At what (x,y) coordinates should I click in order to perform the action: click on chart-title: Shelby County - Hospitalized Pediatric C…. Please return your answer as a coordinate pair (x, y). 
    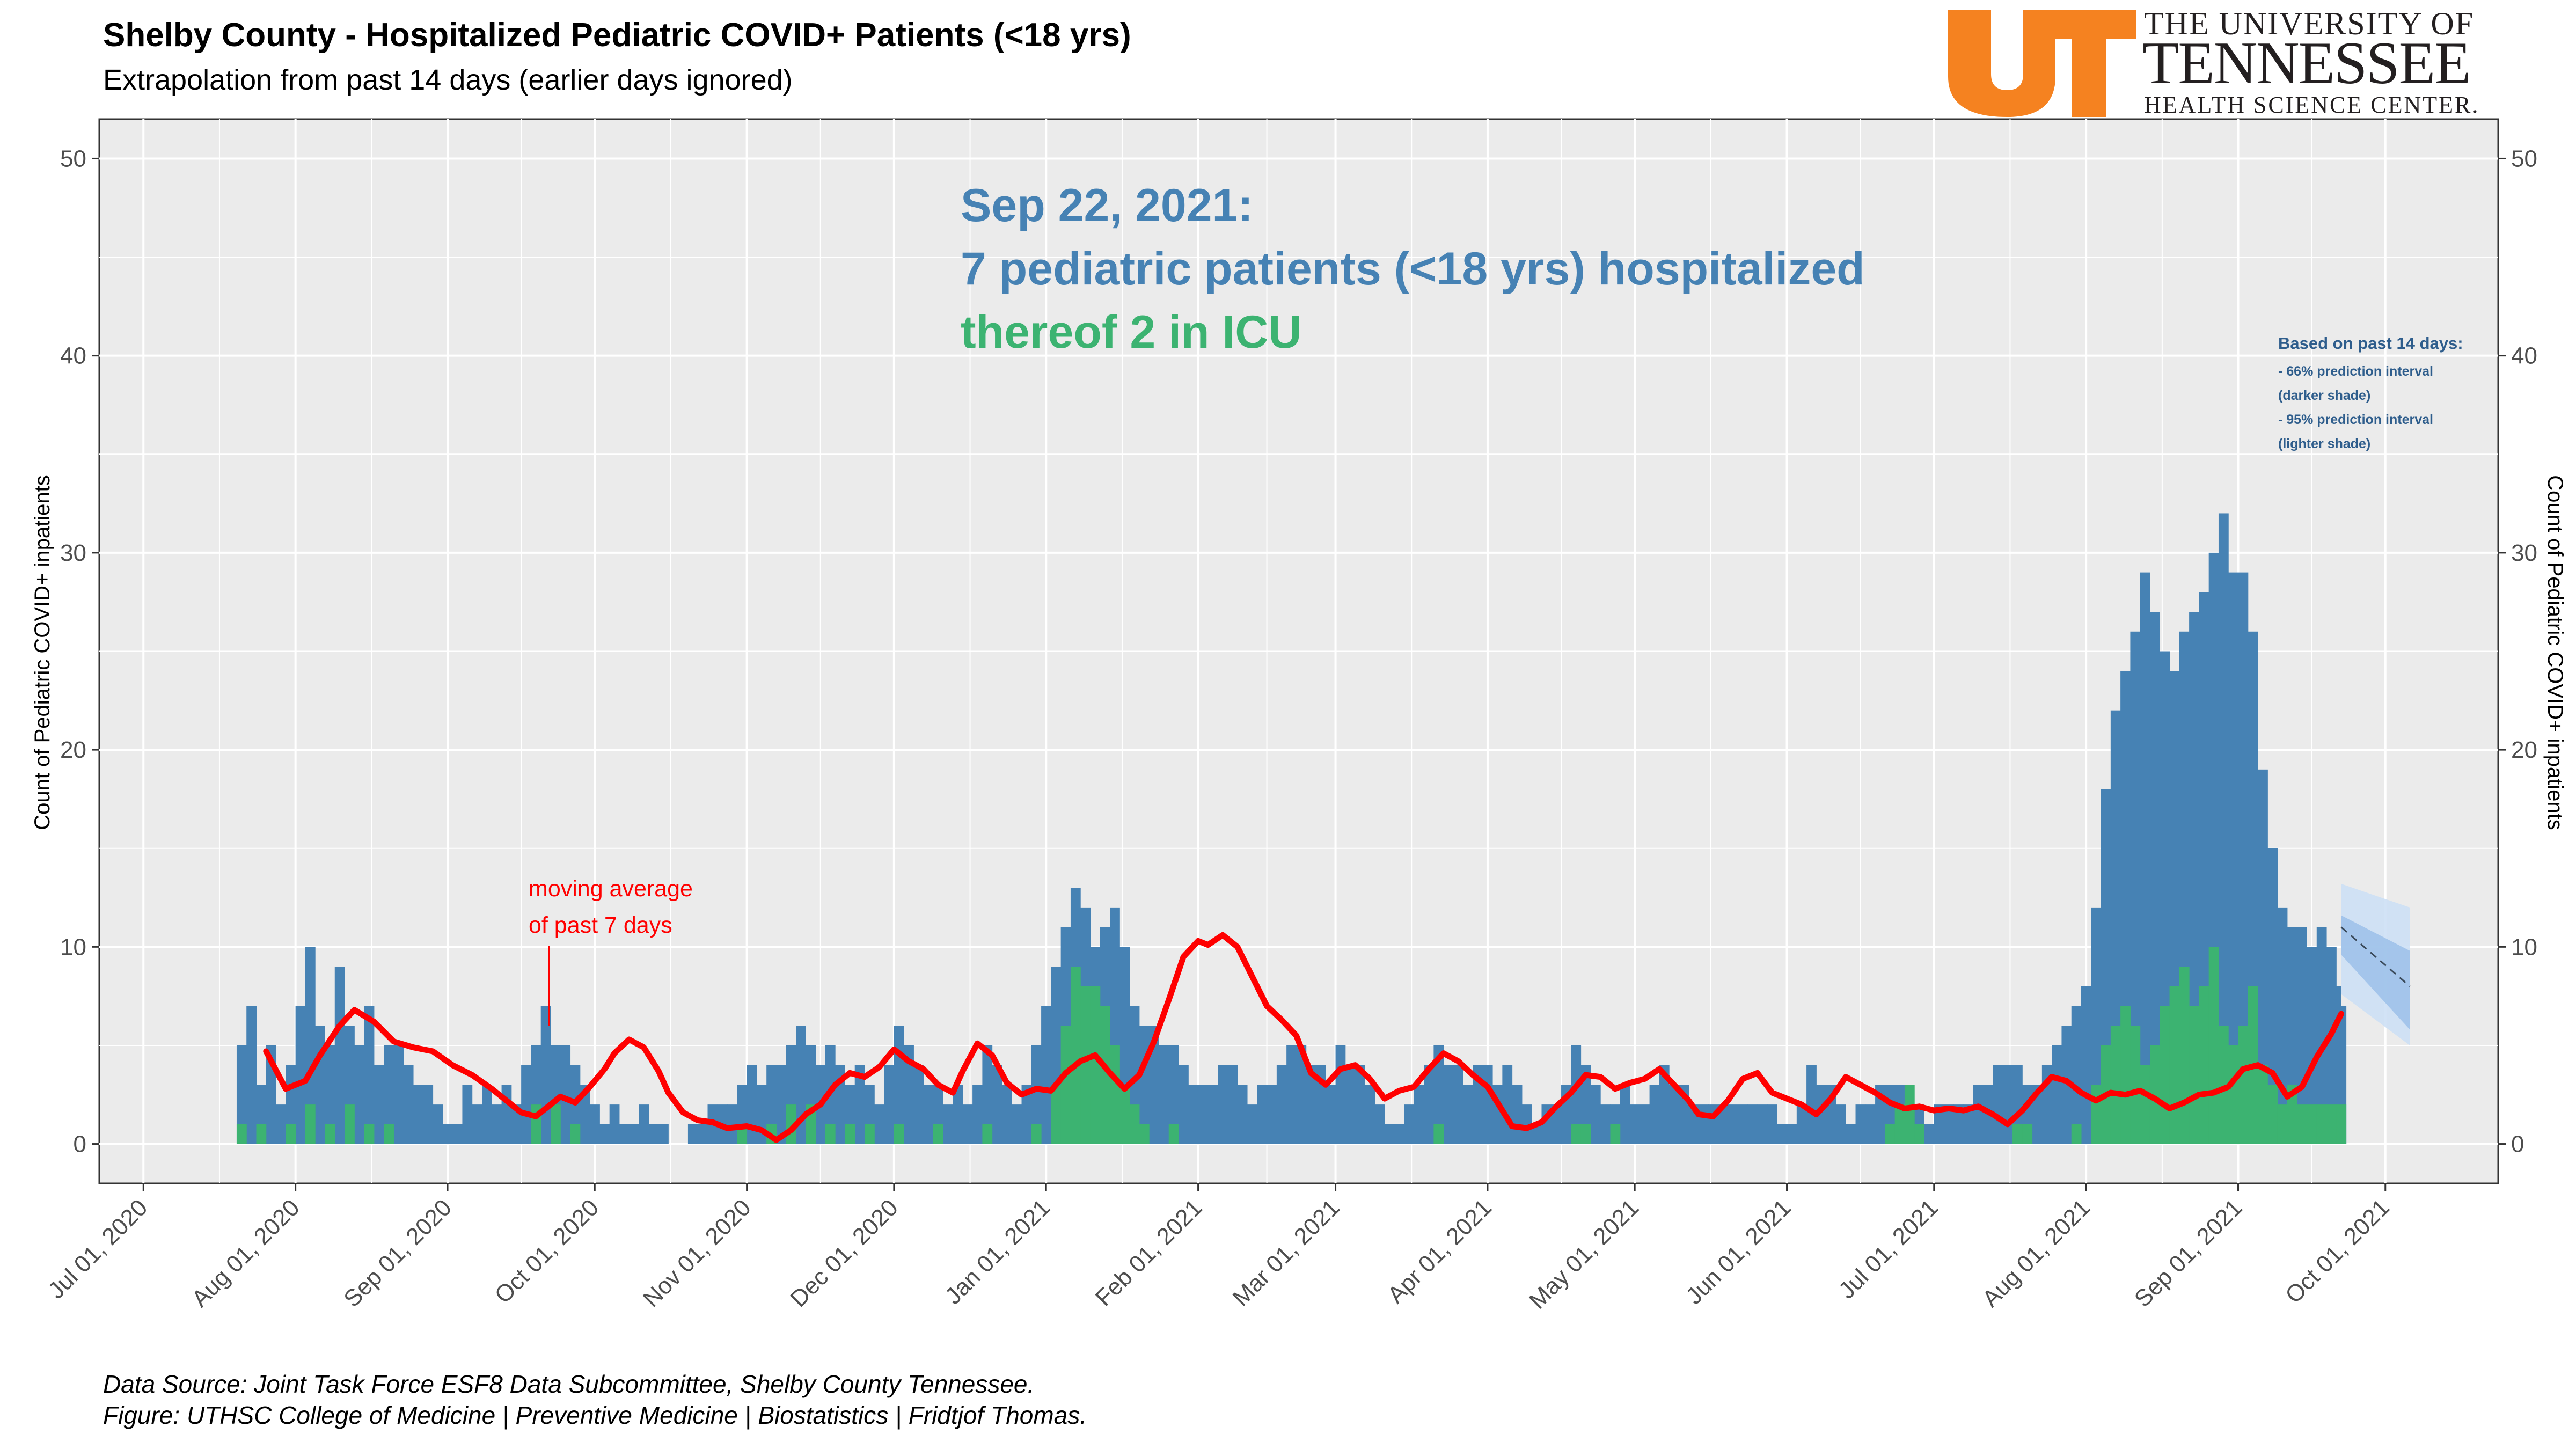
    Looking at the image, I should click on (617, 35).